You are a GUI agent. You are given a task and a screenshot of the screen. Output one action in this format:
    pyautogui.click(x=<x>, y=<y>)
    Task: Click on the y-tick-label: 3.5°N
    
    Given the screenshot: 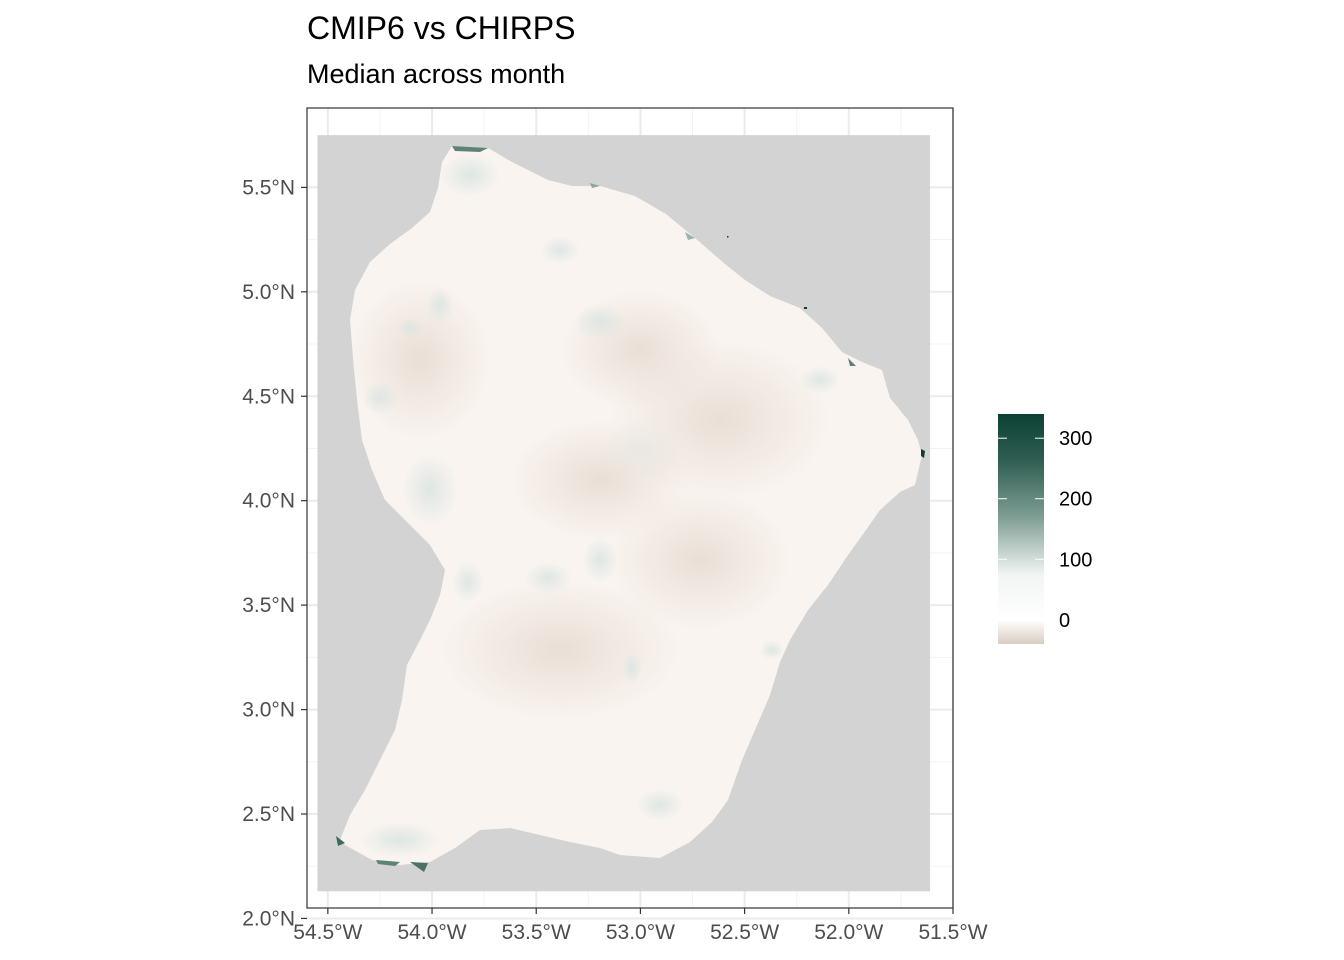 What is the action you would take?
    pyautogui.click(x=268, y=605)
    